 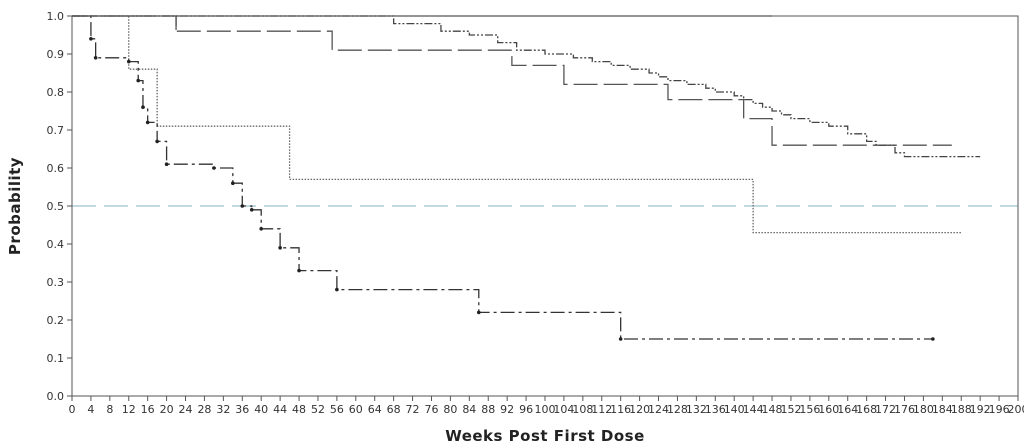 What do you see at coordinates (677, 409) in the screenshot?
I see `x-tick-label: 128` at bounding box center [677, 409].